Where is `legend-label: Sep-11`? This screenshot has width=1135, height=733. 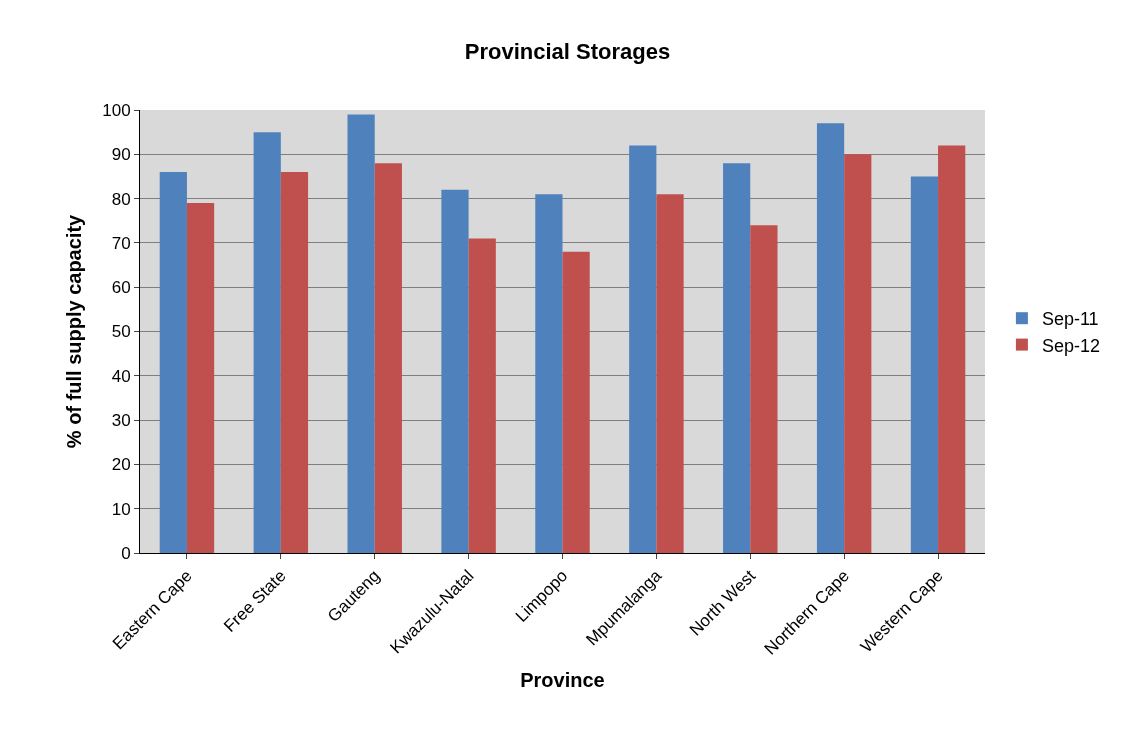 legend-label: Sep-11 is located at coordinates (1070, 319).